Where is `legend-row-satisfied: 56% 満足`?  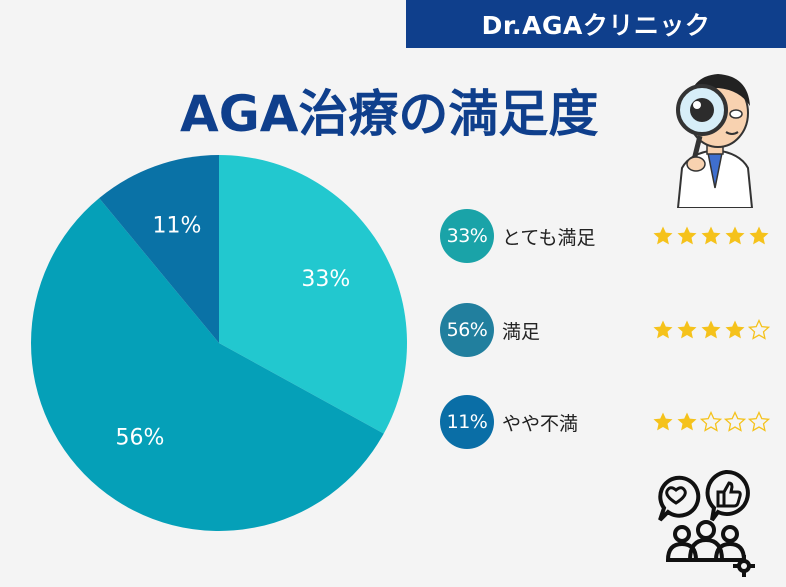
legend-row-satisfied: 56% 満足 is located at coordinates (605, 330).